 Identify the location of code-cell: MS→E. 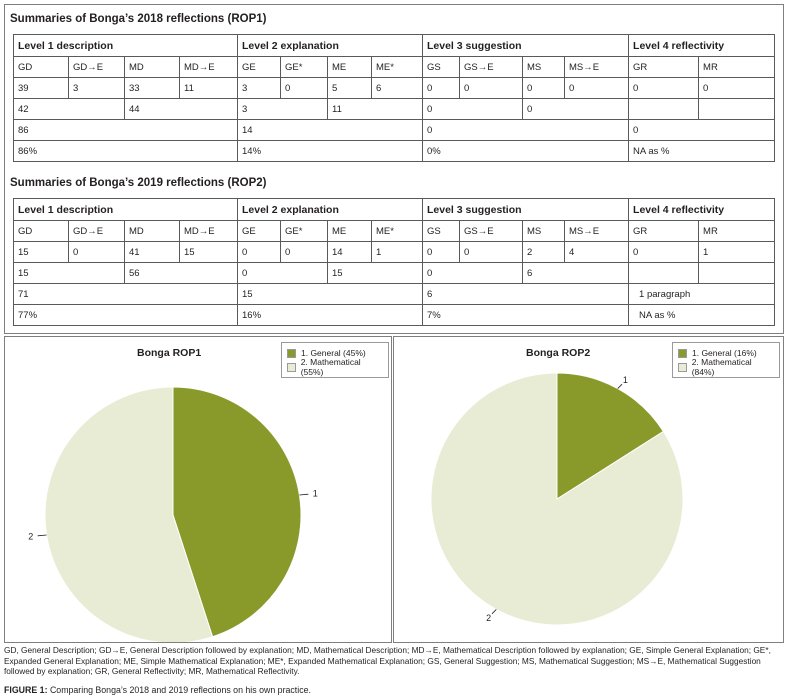
(596, 231).